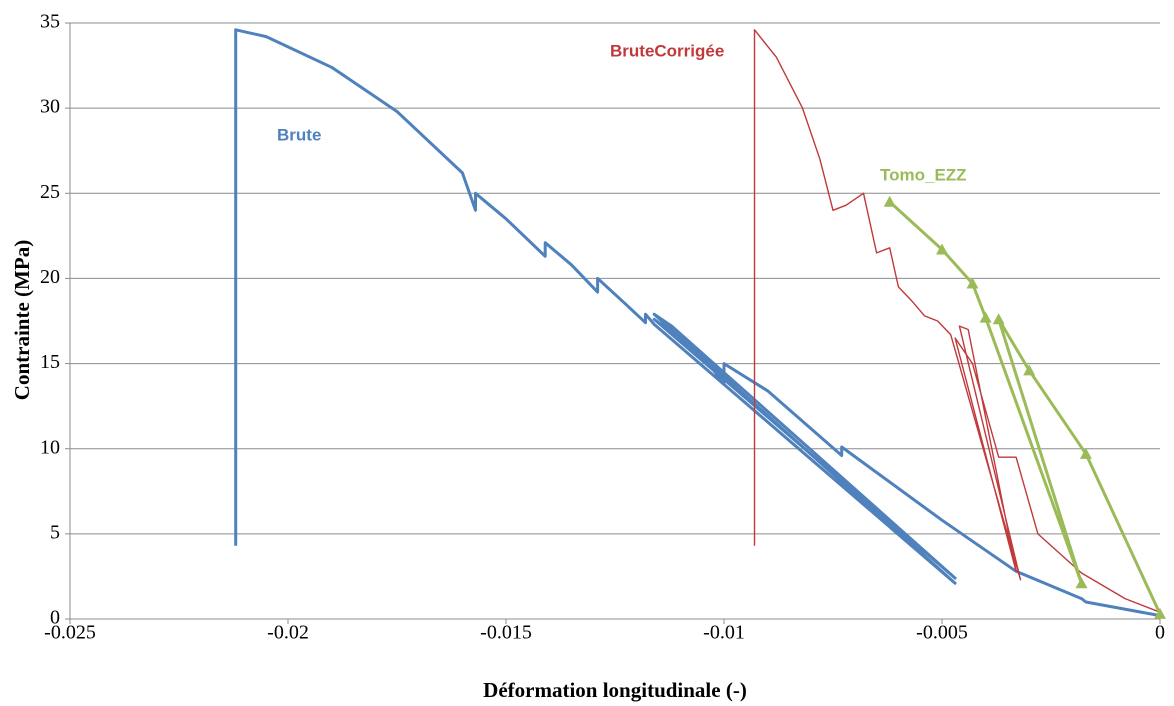  Describe the element at coordinates (50, 362) in the screenshot. I see `y-tick-label: 15` at that location.